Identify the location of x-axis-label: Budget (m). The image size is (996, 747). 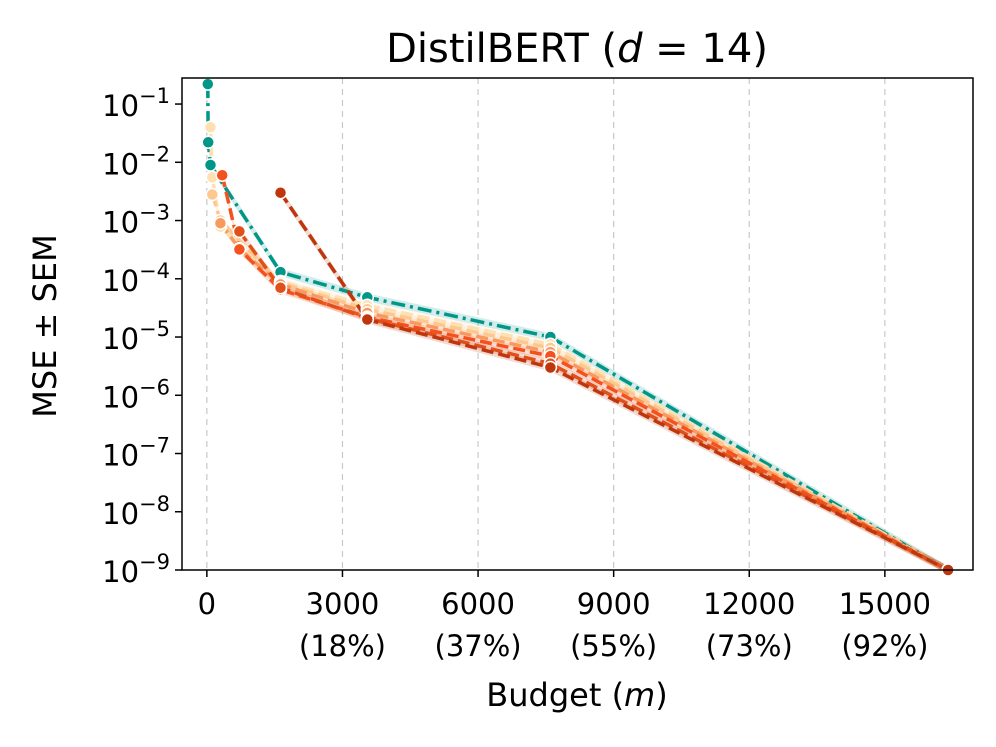
(576, 695).